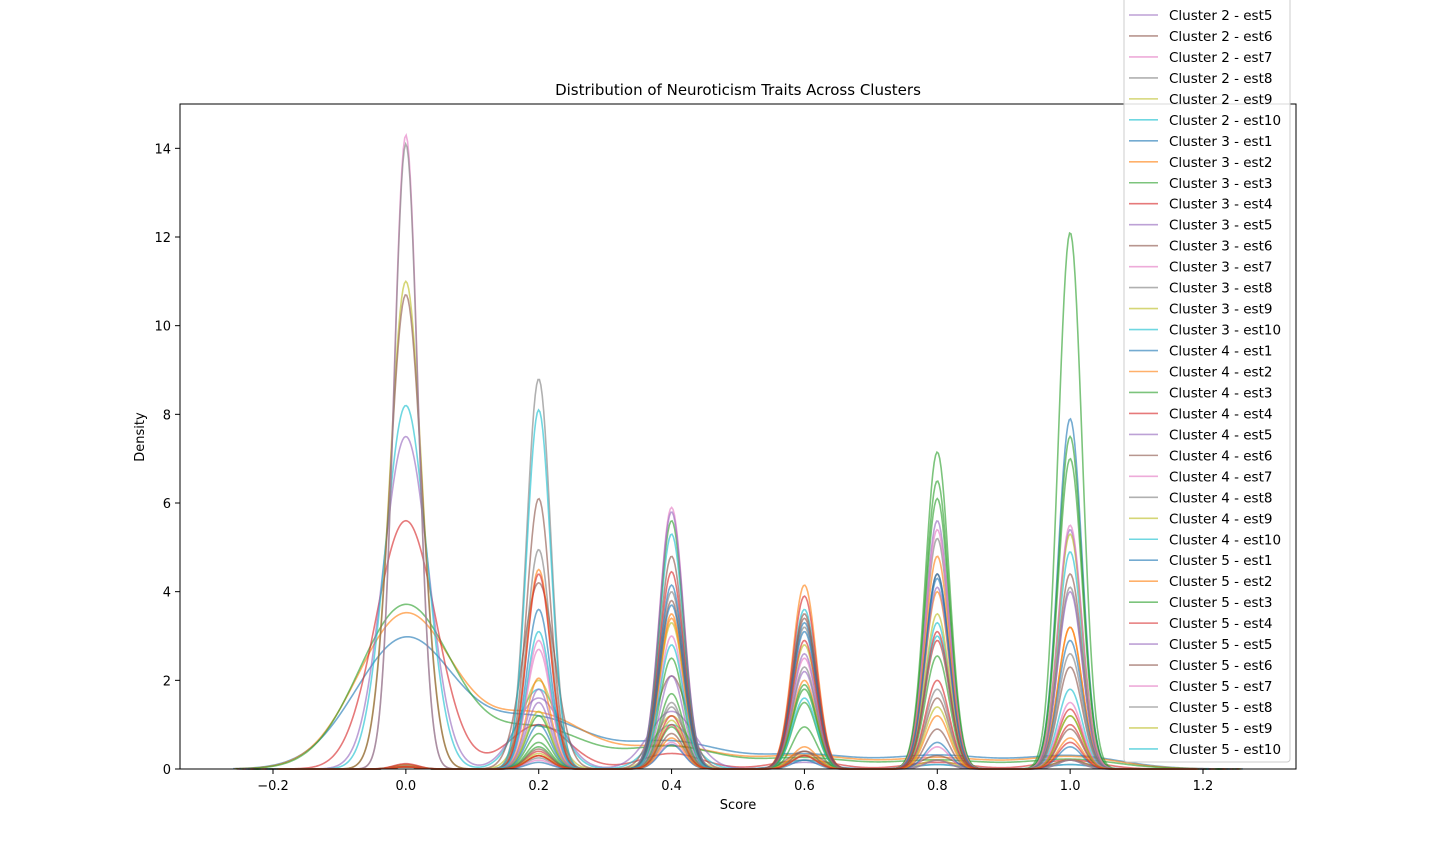 This screenshot has height=864, width=1440. What do you see at coordinates (1220, 205) in the screenshot?
I see `legend-label: Cluster 3 - est4` at bounding box center [1220, 205].